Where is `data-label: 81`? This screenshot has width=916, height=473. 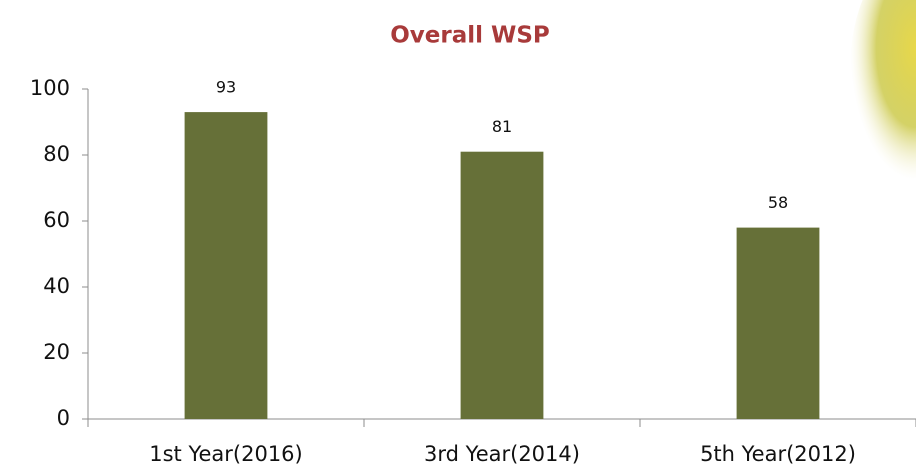
data-label: 81 is located at coordinates (502, 126).